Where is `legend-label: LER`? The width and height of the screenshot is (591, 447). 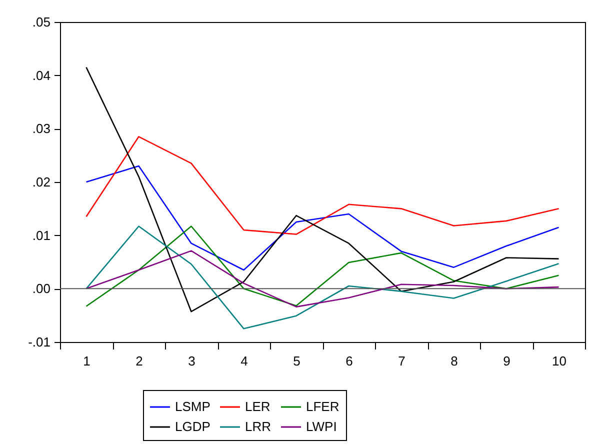
legend-label: LER is located at coordinates (257, 406).